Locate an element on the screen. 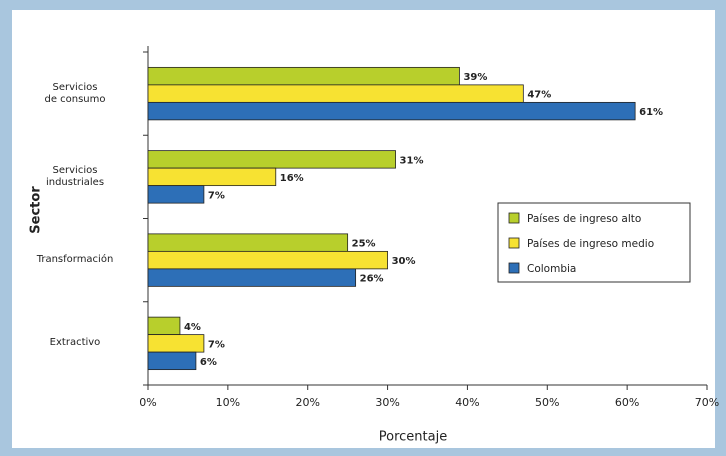 This screenshot has width=726, height=456. y-tick-label: Transformación is located at coordinates (75, 260).